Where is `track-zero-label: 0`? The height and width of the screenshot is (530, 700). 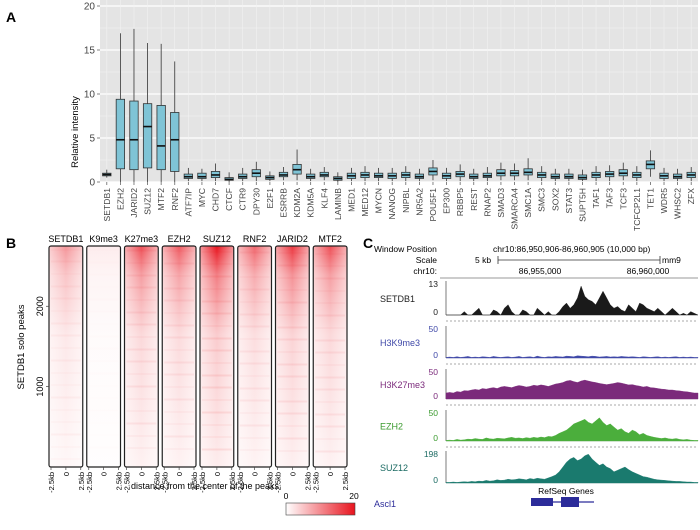 track-zero-label: 0 is located at coordinates (435, 396).